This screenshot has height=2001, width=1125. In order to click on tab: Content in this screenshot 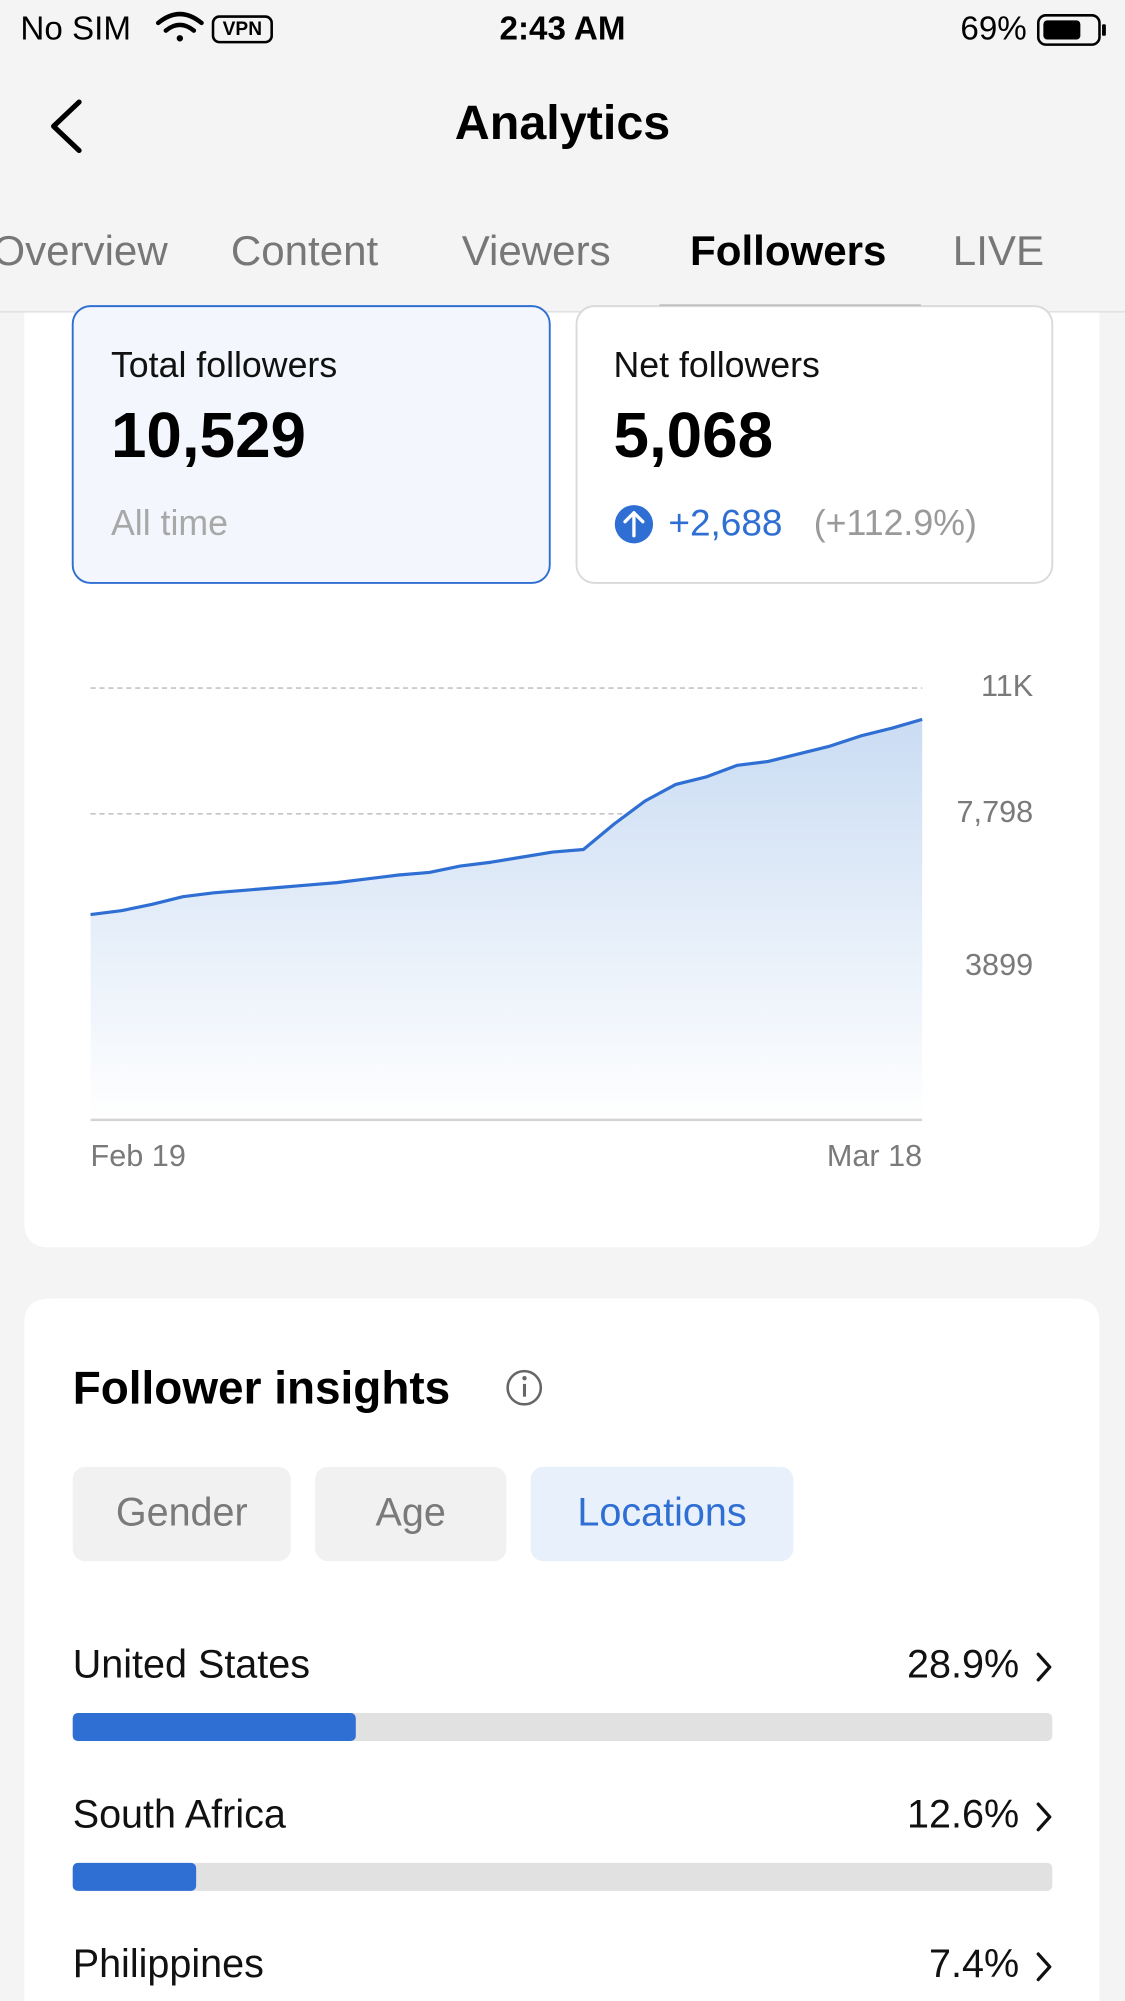, I will do `click(305, 250)`.